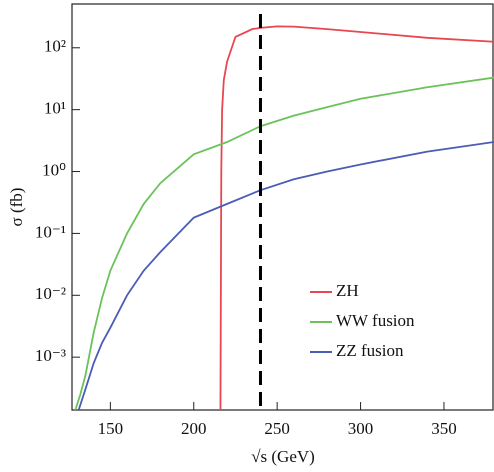 The image size is (494, 472). Describe the element at coordinates (55, 46) in the screenshot. I see `y-tick-label: 10²` at that location.